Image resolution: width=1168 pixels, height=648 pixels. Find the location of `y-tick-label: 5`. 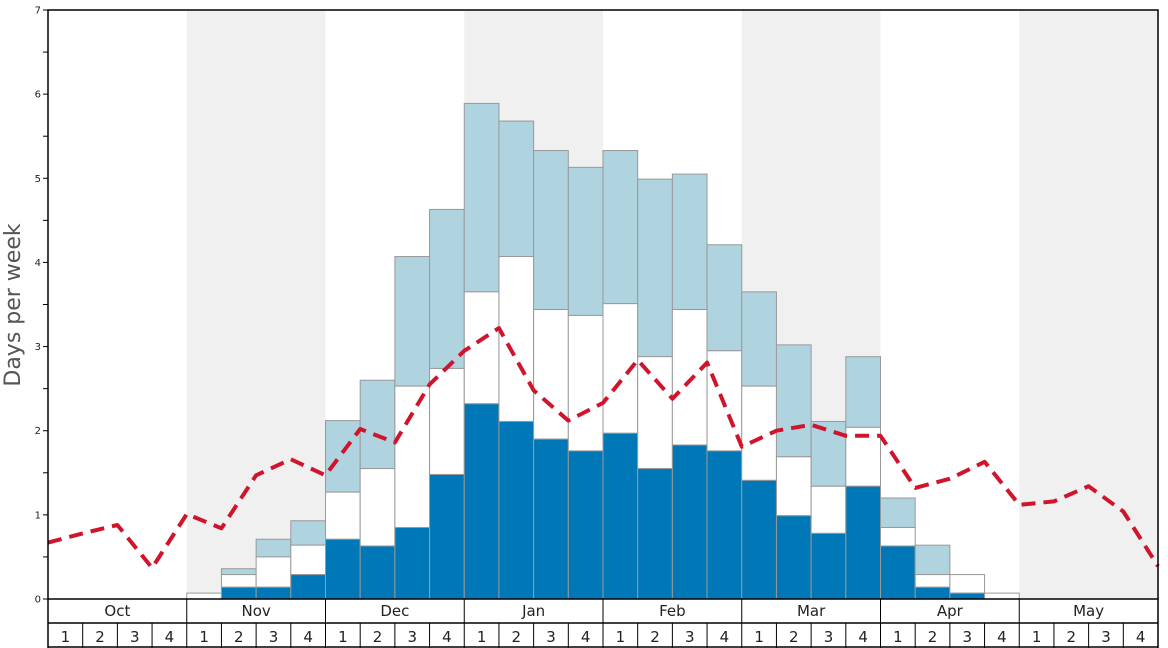

y-tick-label: 5 is located at coordinates (38, 179).